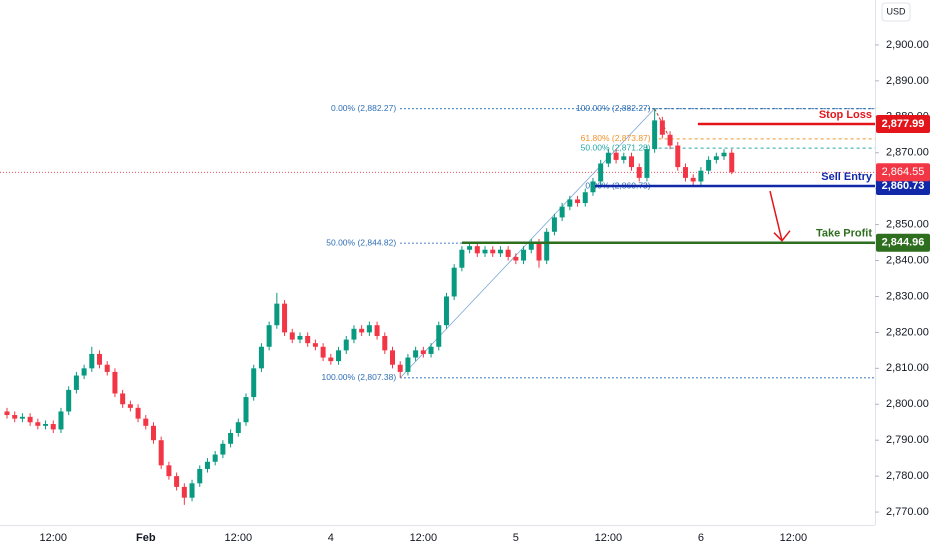 This screenshot has width=932, height=550. Describe the element at coordinates (361, 242) in the screenshot. I see `fib-label: 50.00% (2,844.82)` at that location.